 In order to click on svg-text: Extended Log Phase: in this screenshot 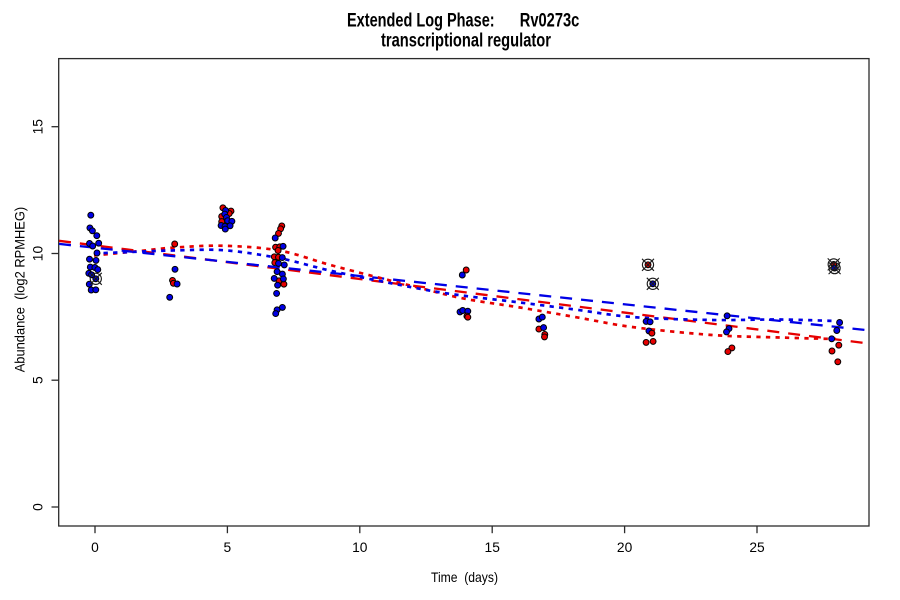, I will do `click(421, 21)`.